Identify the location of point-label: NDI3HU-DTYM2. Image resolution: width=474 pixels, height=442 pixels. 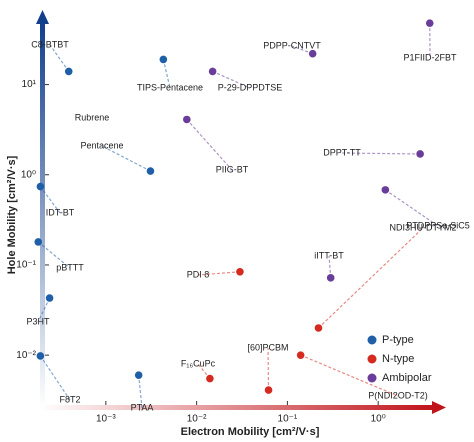
(422, 227).